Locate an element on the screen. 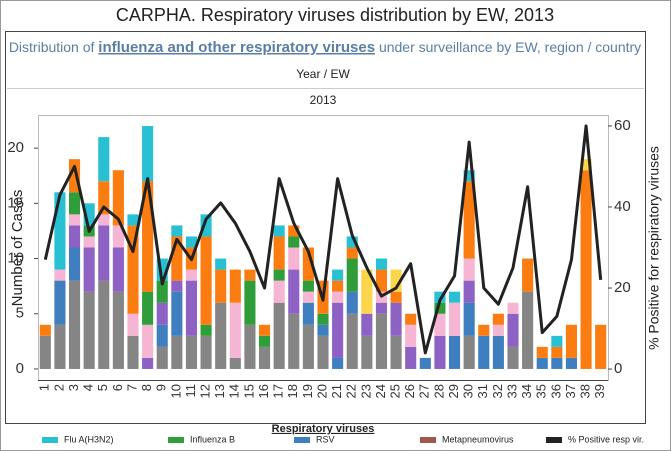 The height and width of the screenshot is (451, 671). x-tick-label: 12 is located at coordinates (205, 391).